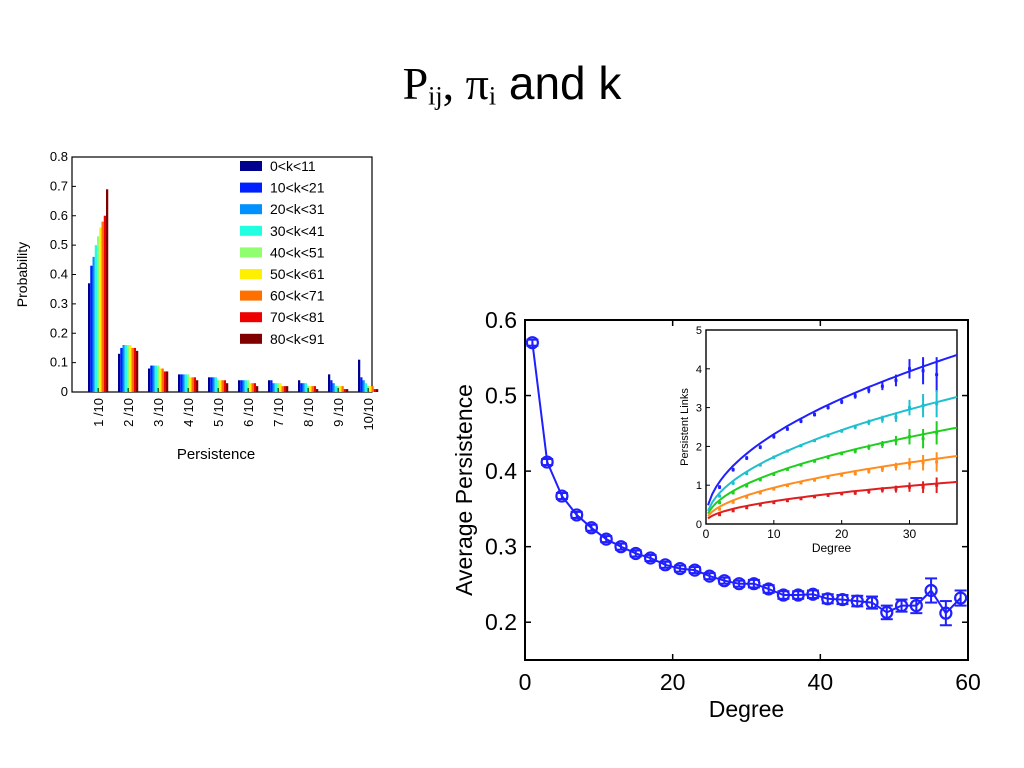 Image resolution: width=1024 pixels, height=768 pixels. Describe the element at coordinates (774, 534) in the screenshot. I see `inset-x-tick-label: 10` at that location.